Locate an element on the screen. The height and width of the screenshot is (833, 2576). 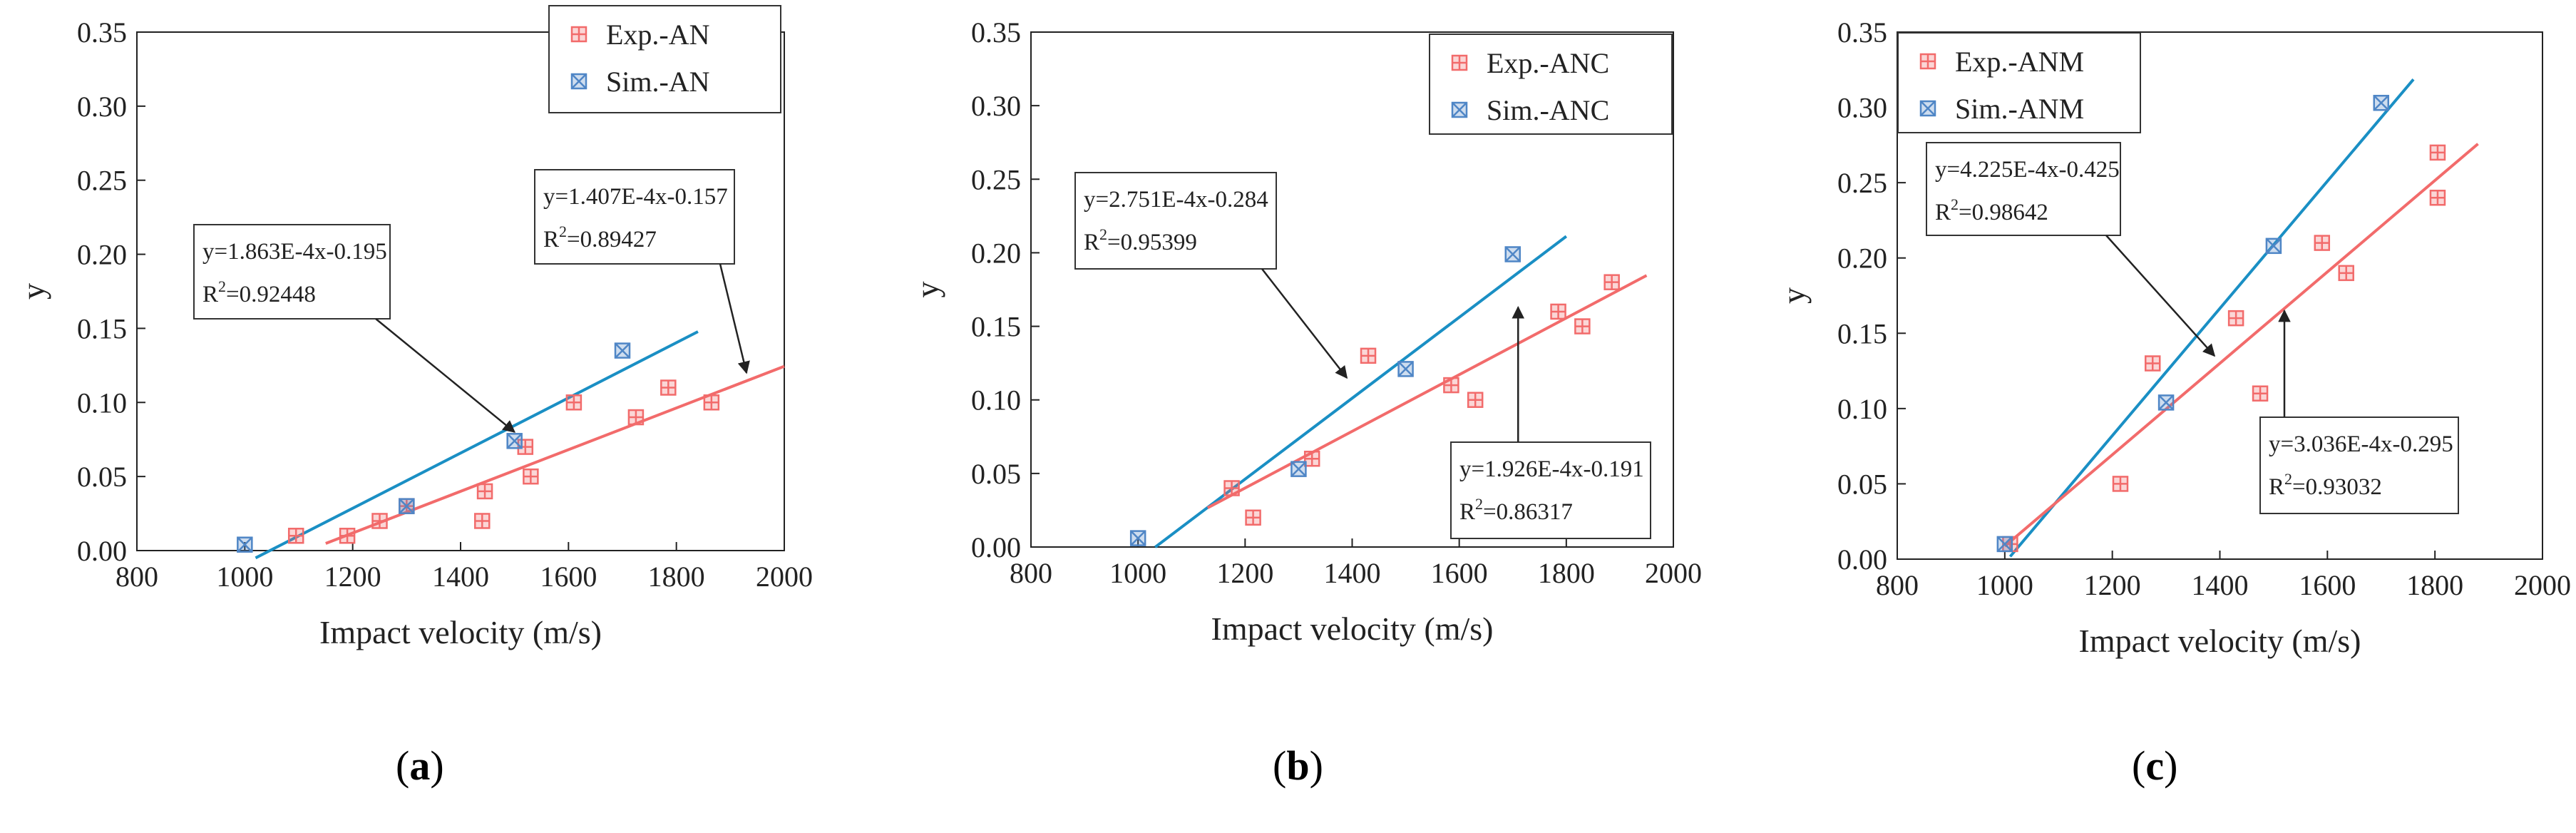
panel-a-legend-marker-sim is located at coordinates (578, 82).